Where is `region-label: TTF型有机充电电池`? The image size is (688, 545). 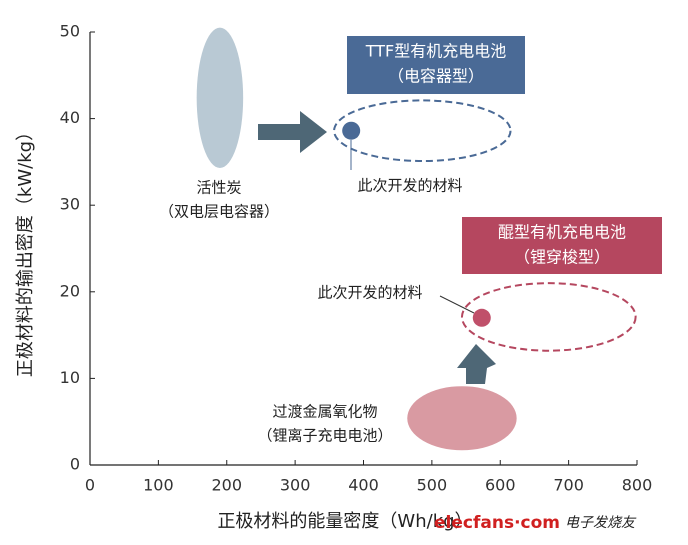
region-label: TTF型有机充电电池 is located at coordinates (435, 51).